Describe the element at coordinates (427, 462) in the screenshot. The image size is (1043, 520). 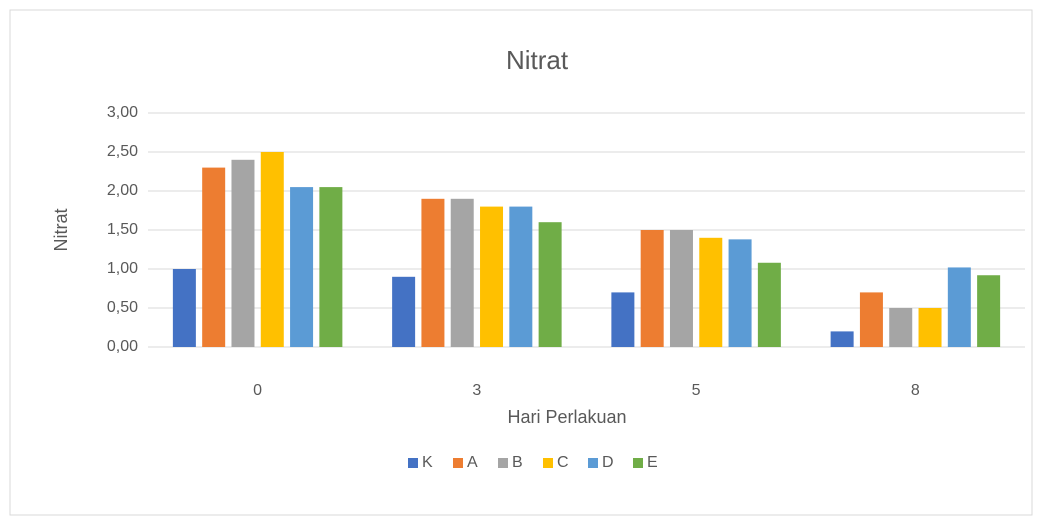
I see `legend-label: K` at that location.